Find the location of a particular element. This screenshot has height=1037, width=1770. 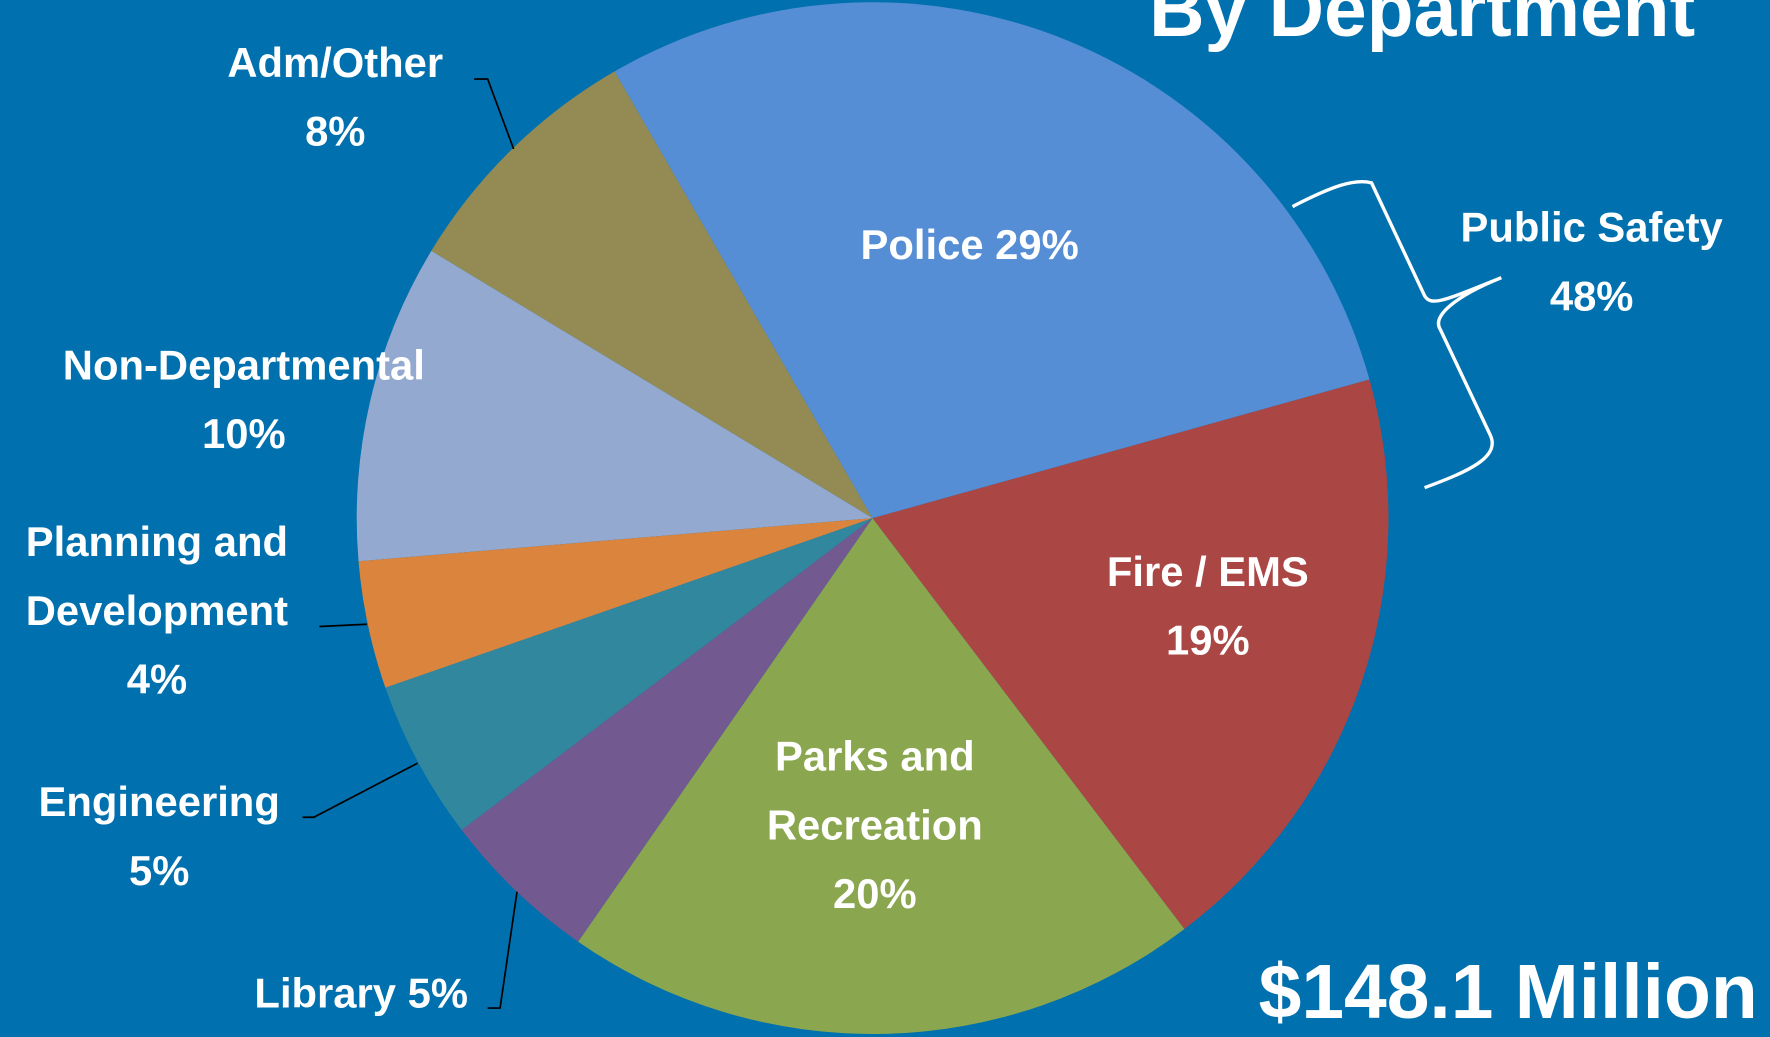

group-label: Public Safety 48% is located at coordinates (1591, 262).